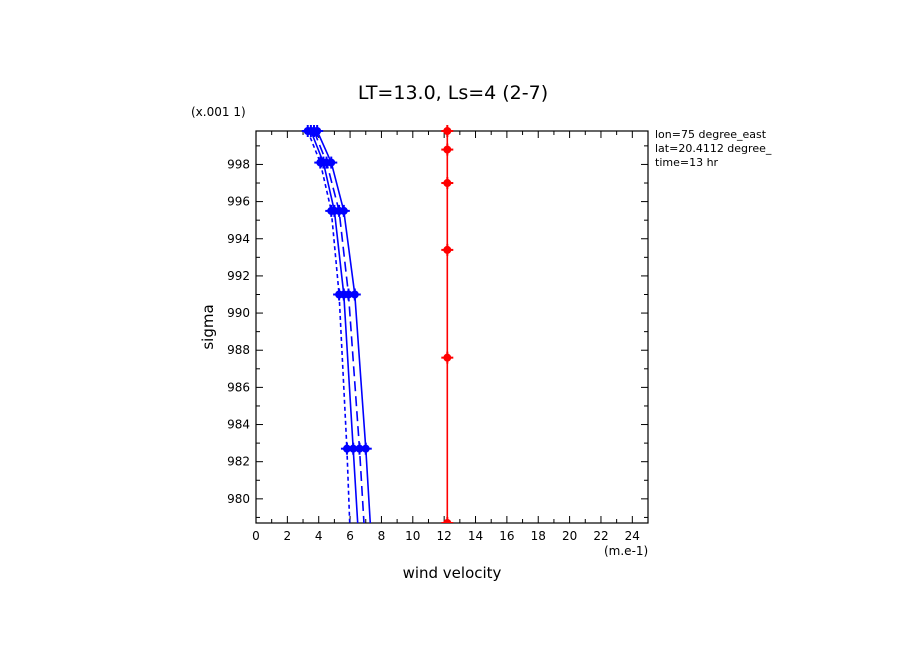 The height and width of the screenshot is (654, 904). I want to click on y-tick-label: 998, so click(238, 164).